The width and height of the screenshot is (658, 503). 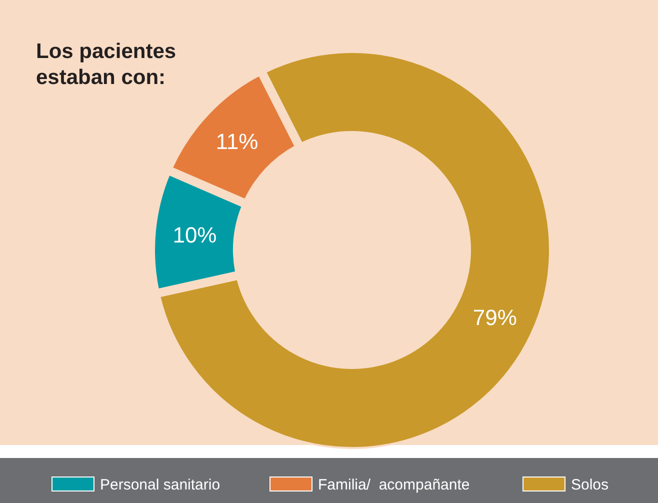 What do you see at coordinates (237, 141) in the screenshot?
I see `data-label: 11%` at bounding box center [237, 141].